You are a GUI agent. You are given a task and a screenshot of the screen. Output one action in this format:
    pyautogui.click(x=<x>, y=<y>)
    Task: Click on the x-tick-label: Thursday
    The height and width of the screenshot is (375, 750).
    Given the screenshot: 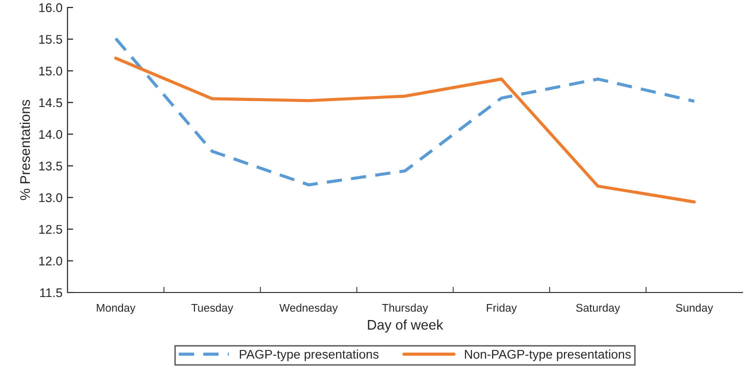 What is the action you would take?
    pyautogui.click(x=405, y=309)
    